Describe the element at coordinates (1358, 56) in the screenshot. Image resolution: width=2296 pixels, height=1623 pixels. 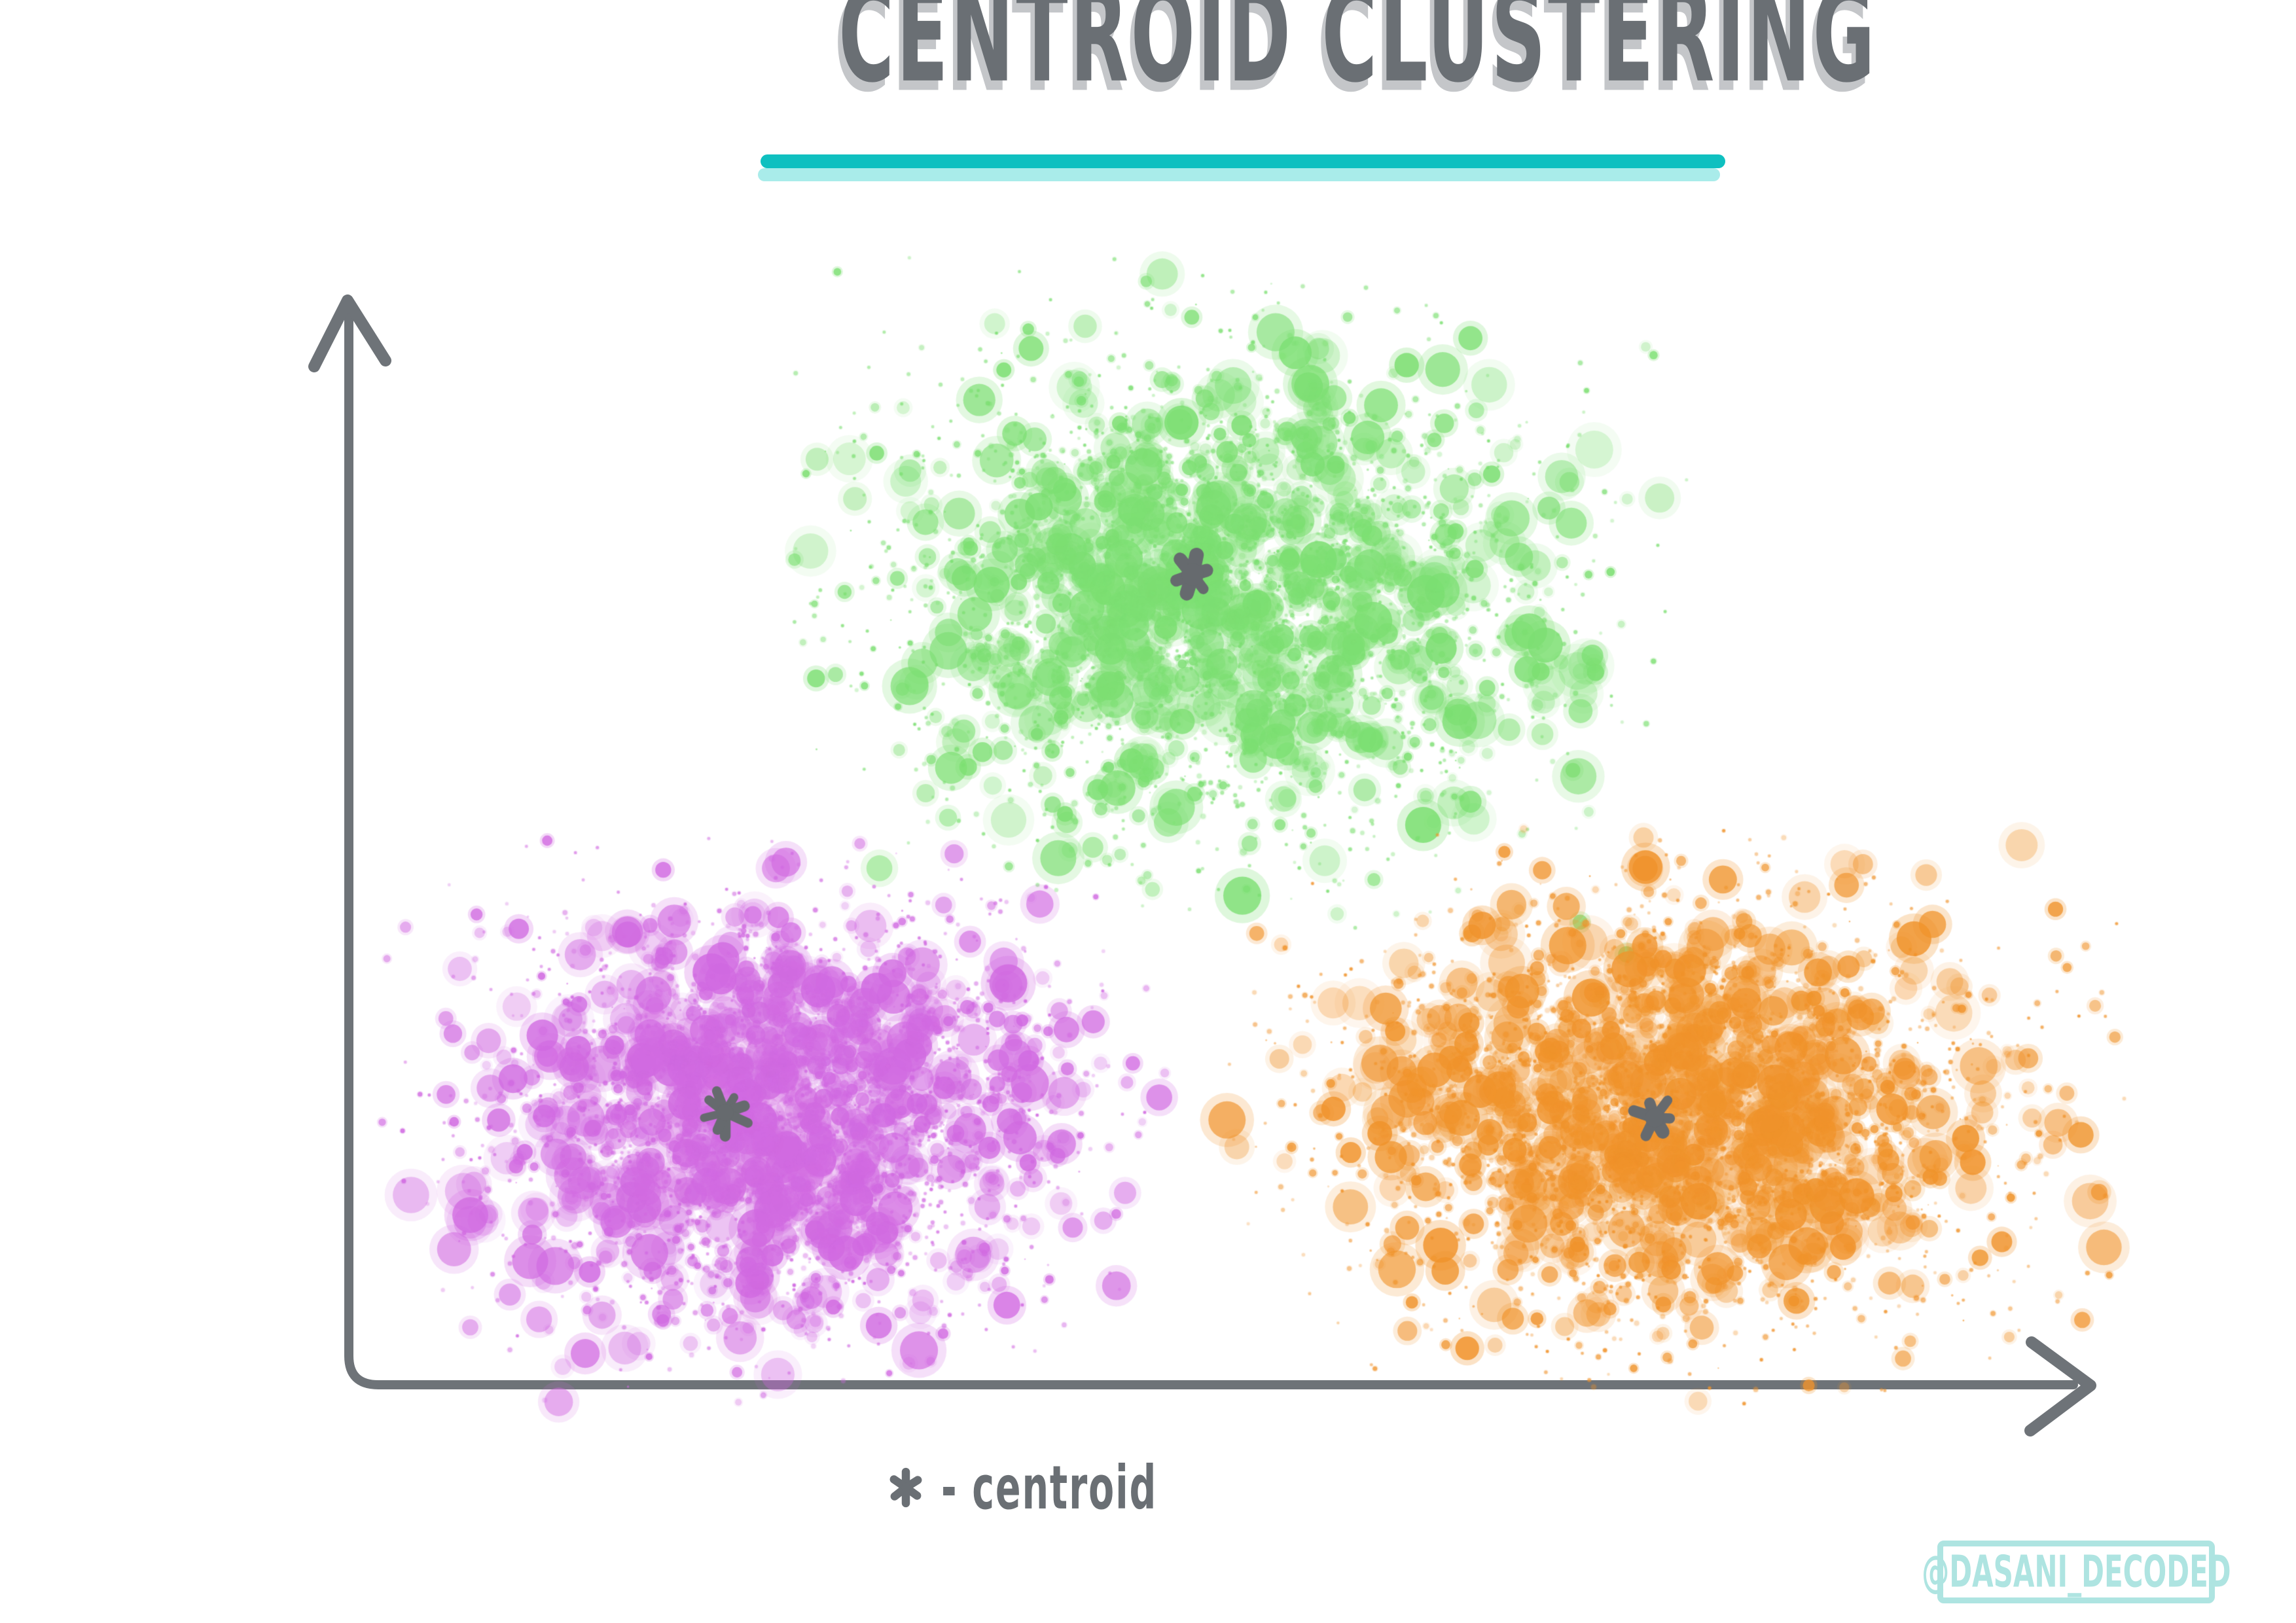
I see `page-title: CENTROID CLUSTERING` at that location.